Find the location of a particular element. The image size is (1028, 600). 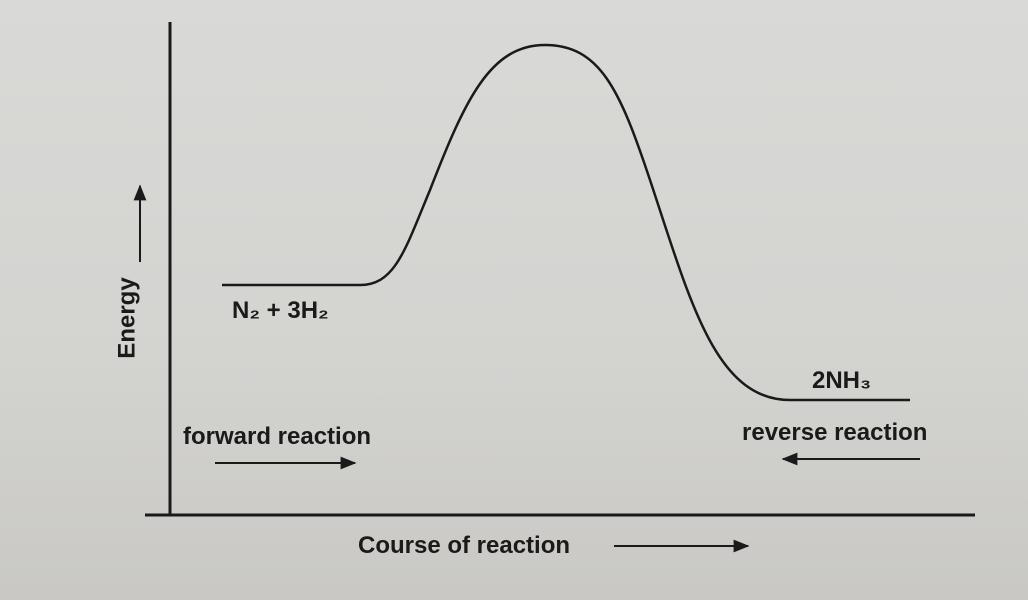

reactants-label: N₂ + 3H₂ is located at coordinates (280, 310).